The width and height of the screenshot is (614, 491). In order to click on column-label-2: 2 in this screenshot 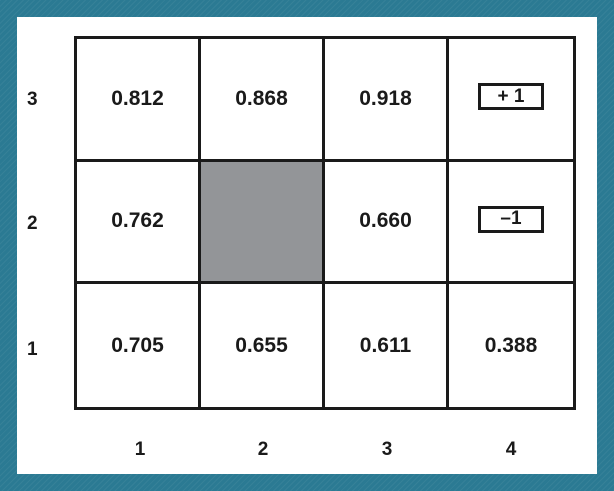, I will do `click(263, 449)`.